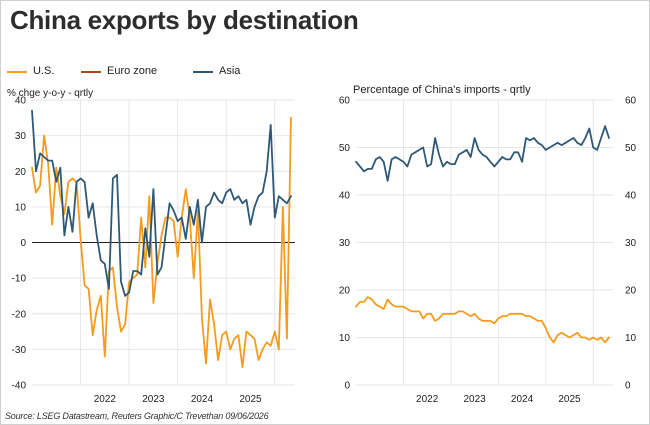 Image resolution: width=650 pixels, height=425 pixels. What do you see at coordinates (19, 350) in the screenshot?
I see `left-panel-ytick-label: -30` at bounding box center [19, 350].